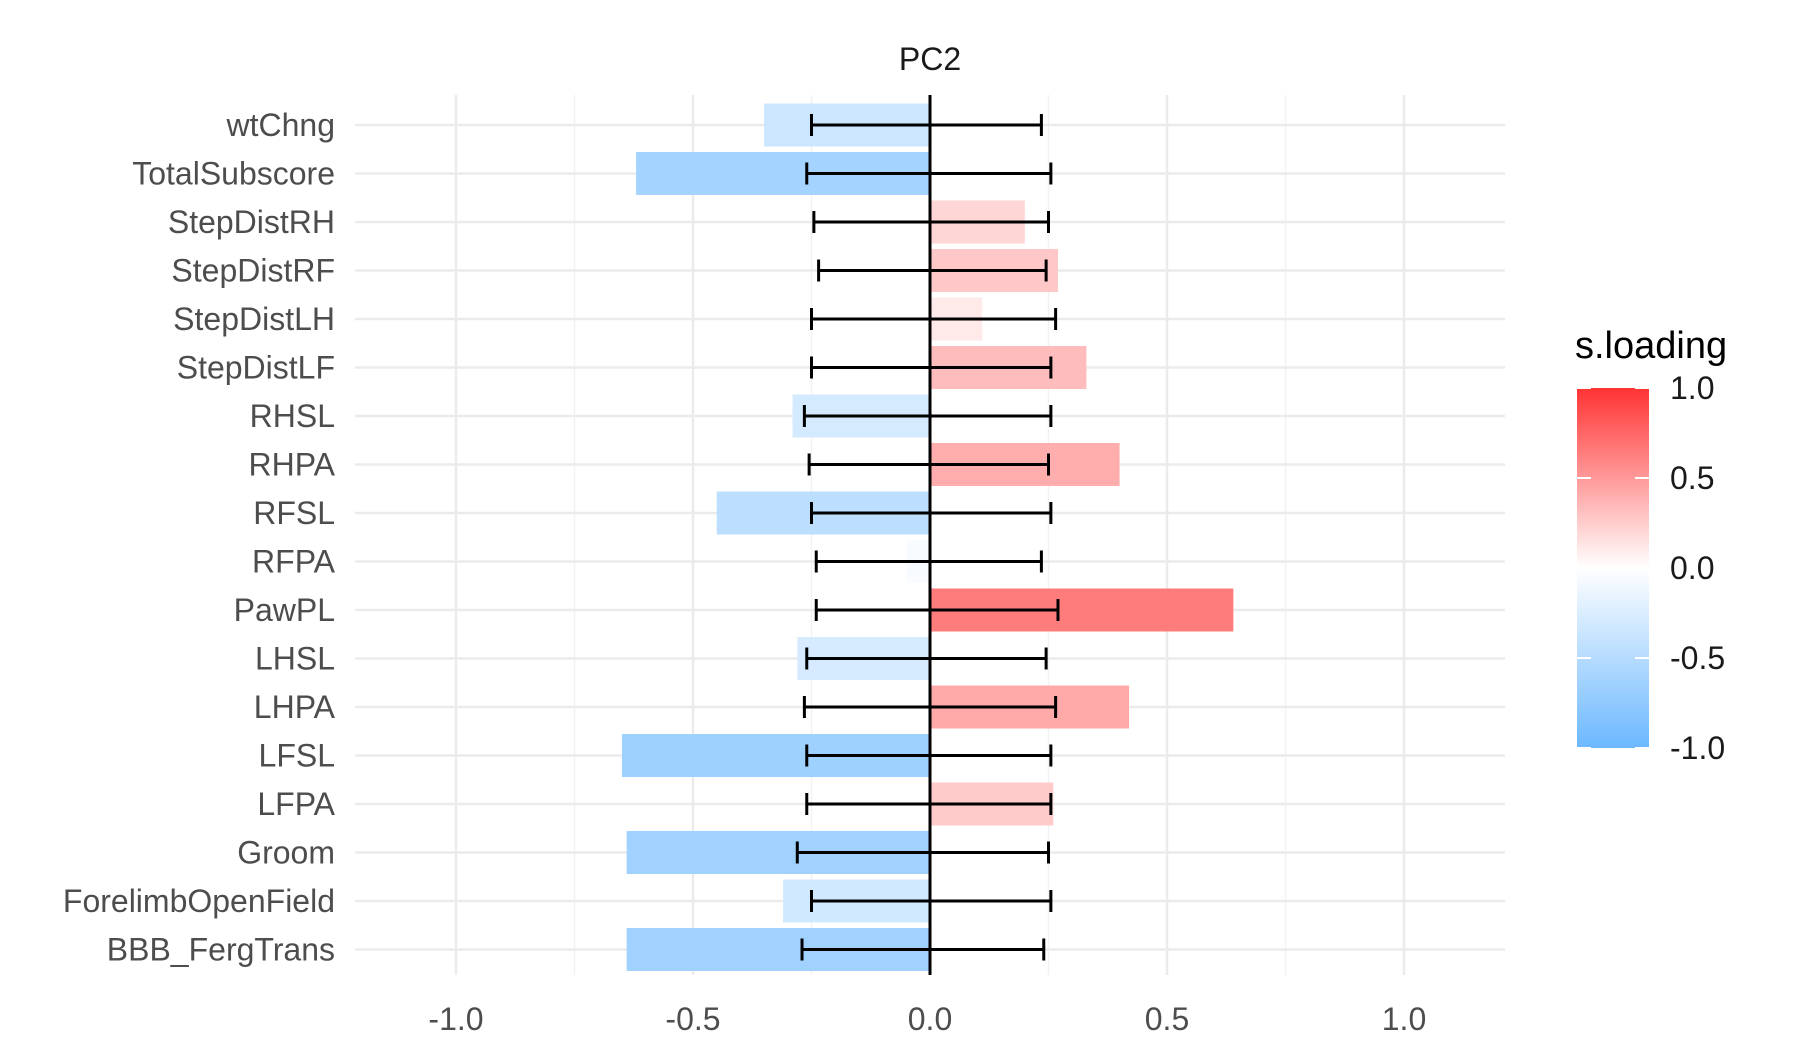 The width and height of the screenshot is (1800, 1050). Describe the element at coordinates (455, 1019) in the screenshot. I see `x-tick-label: -1.0` at that location.